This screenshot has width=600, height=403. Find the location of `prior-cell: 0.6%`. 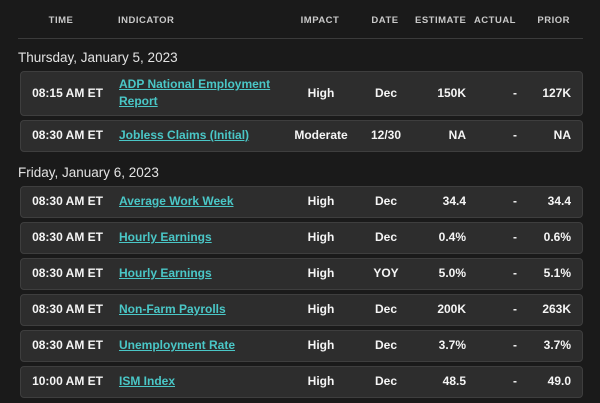

prior-cell: 0.6% is located at coordinates (557, 237).